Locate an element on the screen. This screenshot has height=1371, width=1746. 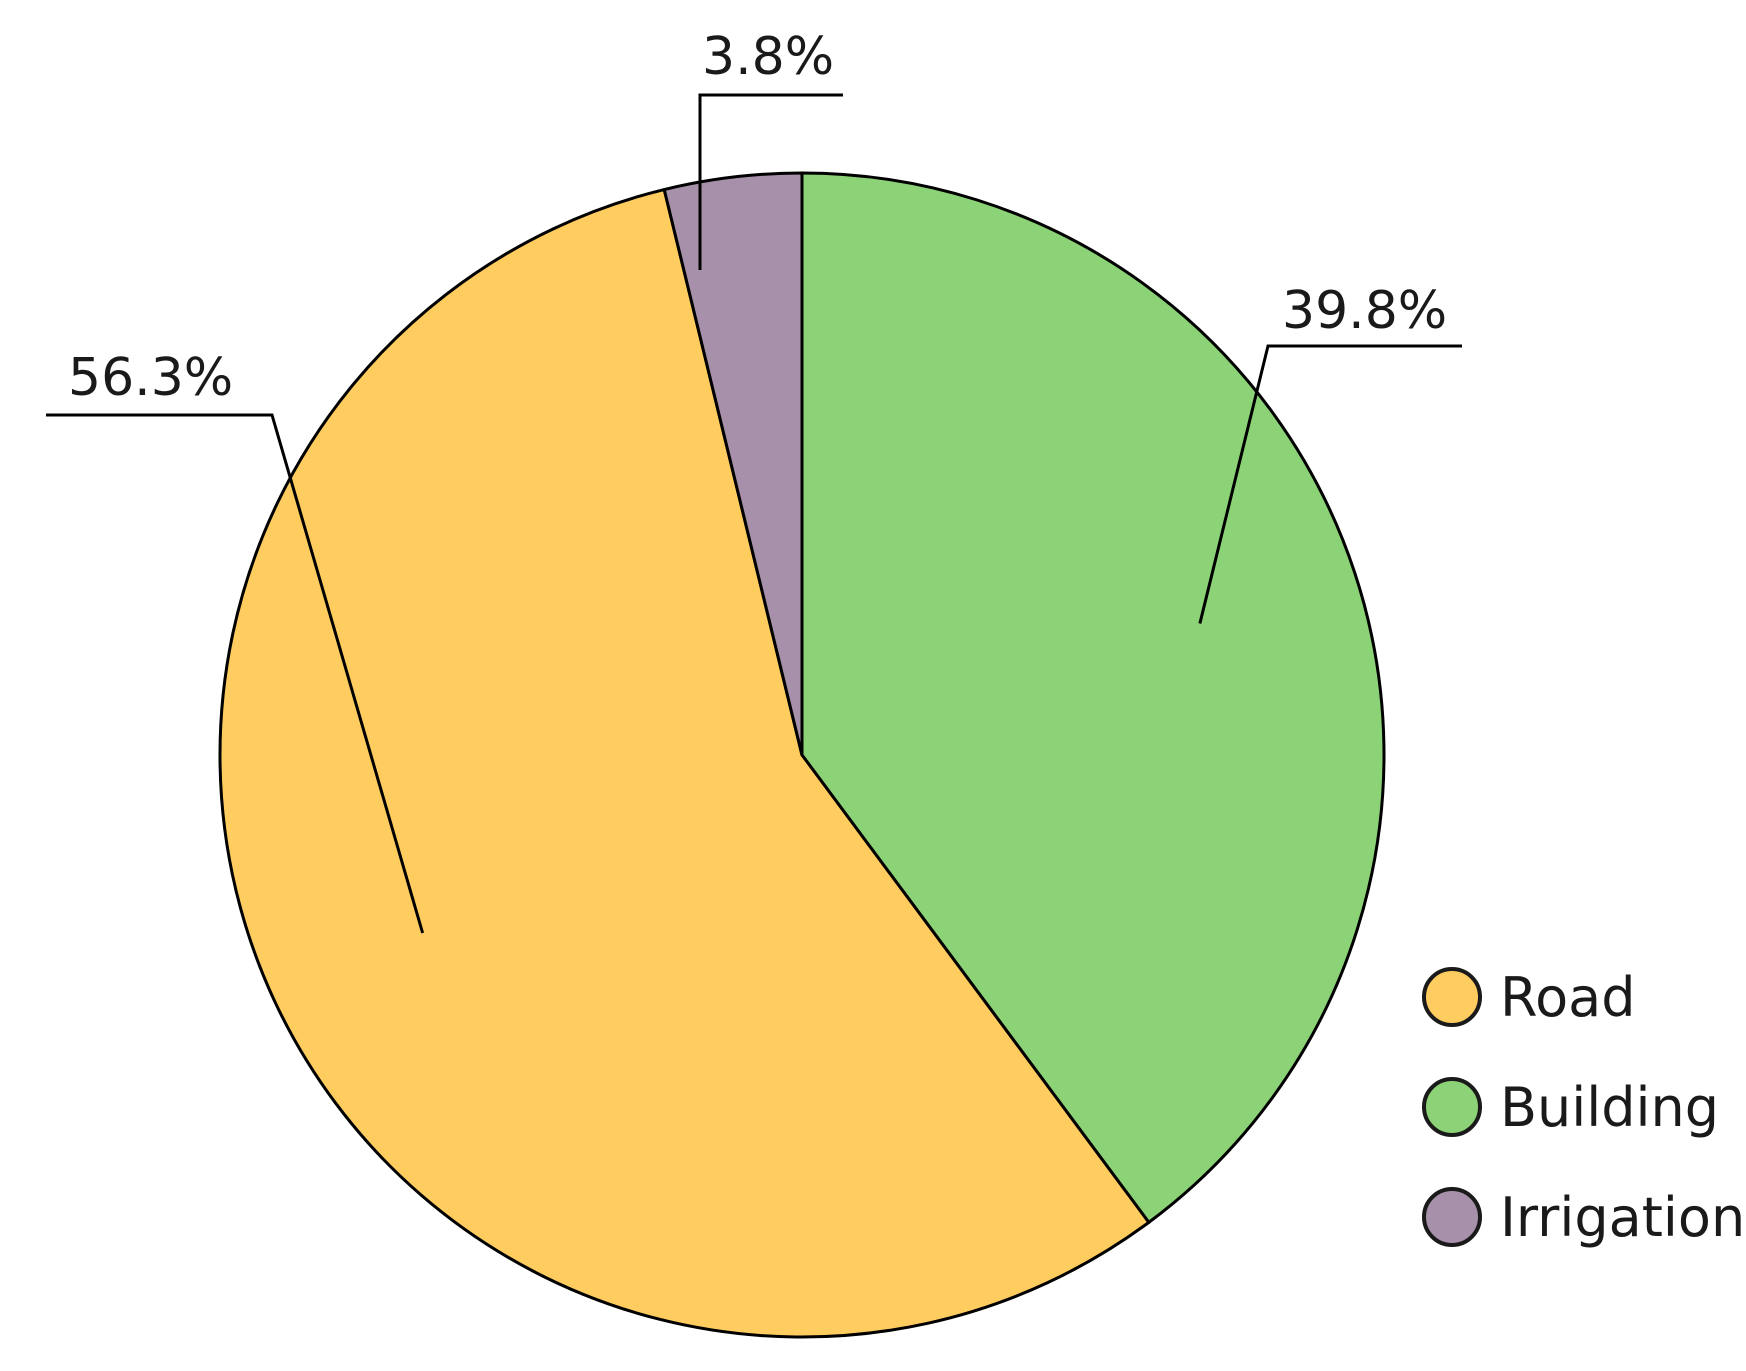
data-label-road: 56.3% is located at coordinates (150, 378).